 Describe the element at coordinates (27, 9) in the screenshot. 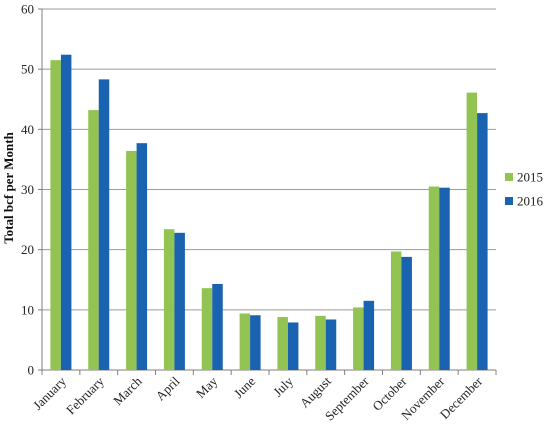

I see `y-tick-label: 60` at that location.